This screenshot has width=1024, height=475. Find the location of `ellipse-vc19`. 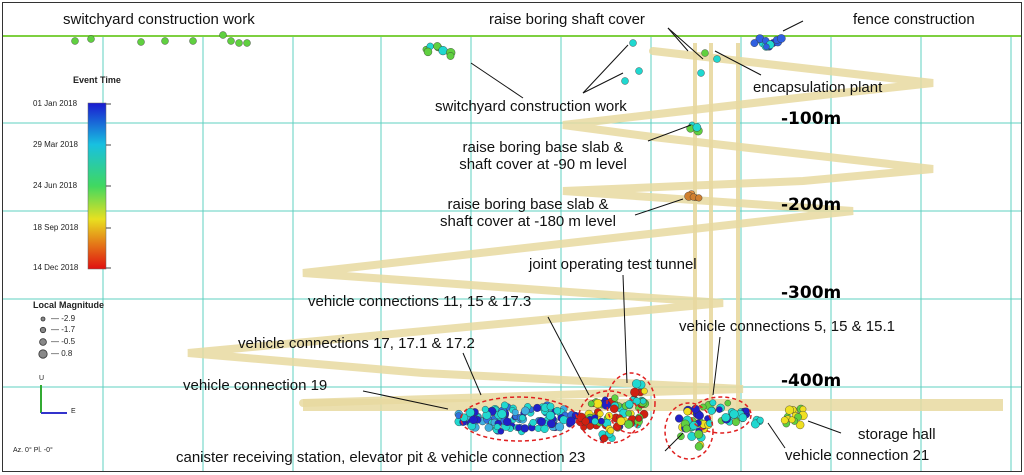

ellipse-vc19 is located at coordinates (519, 419).